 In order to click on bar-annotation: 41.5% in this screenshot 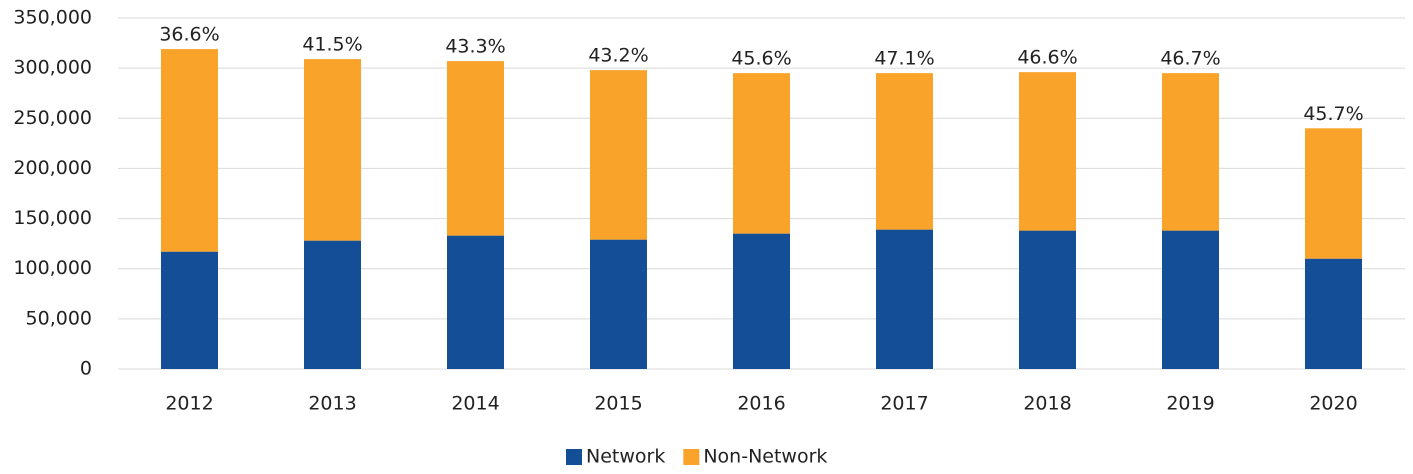, I will do `click(332, 45)`.